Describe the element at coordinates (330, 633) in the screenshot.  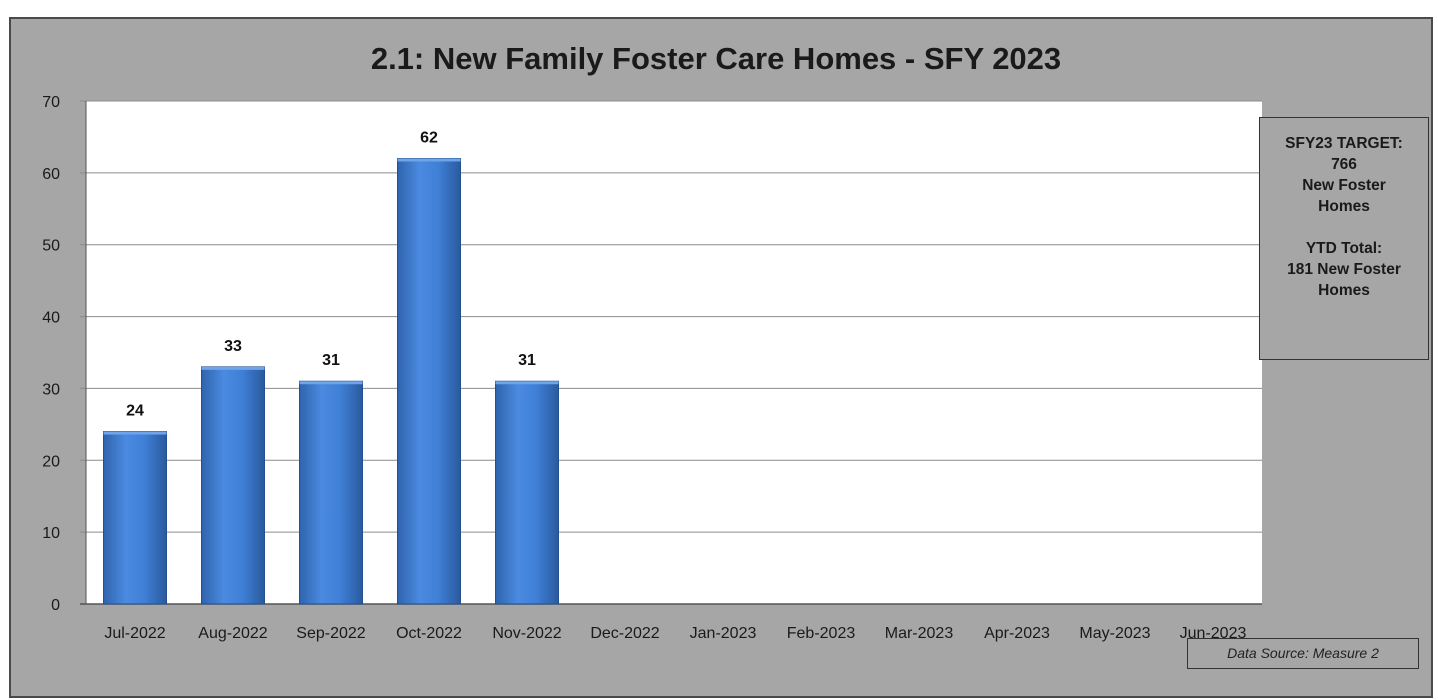
I see `x-tick-label: Sep-2022` at that location.